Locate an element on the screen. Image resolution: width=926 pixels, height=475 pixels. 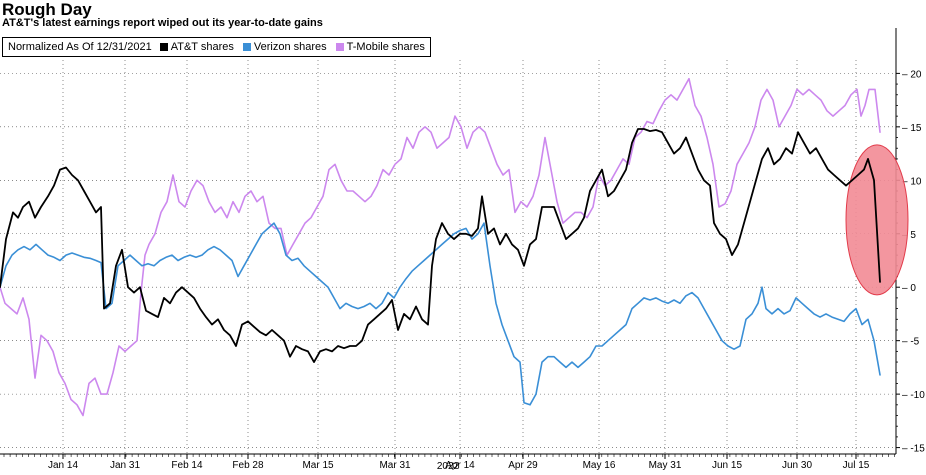
x-tick-label: Feb 28 is located at coordinates (248, 465).